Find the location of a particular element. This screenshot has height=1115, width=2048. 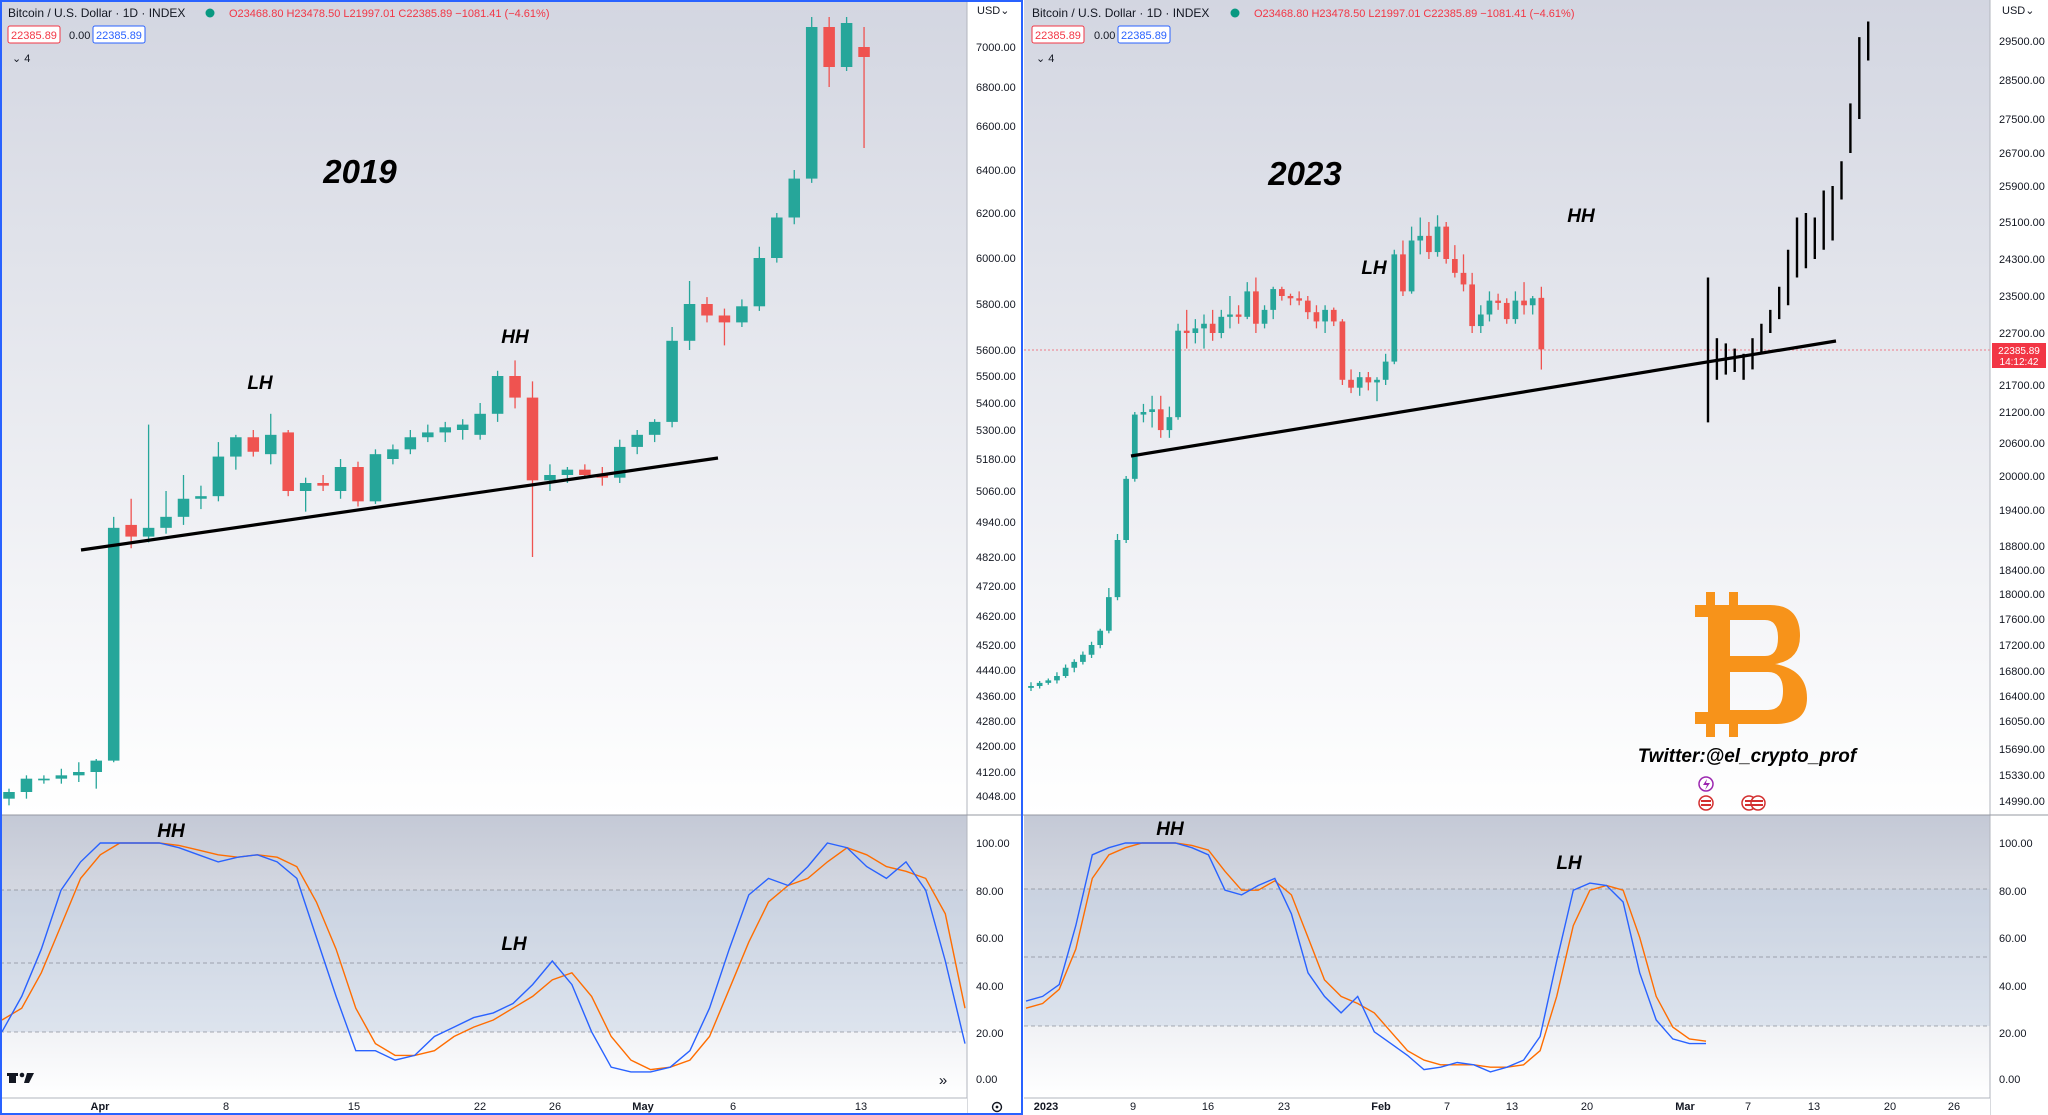

price-tick-label: 29500.00 is located at coordinates (2022, 42).